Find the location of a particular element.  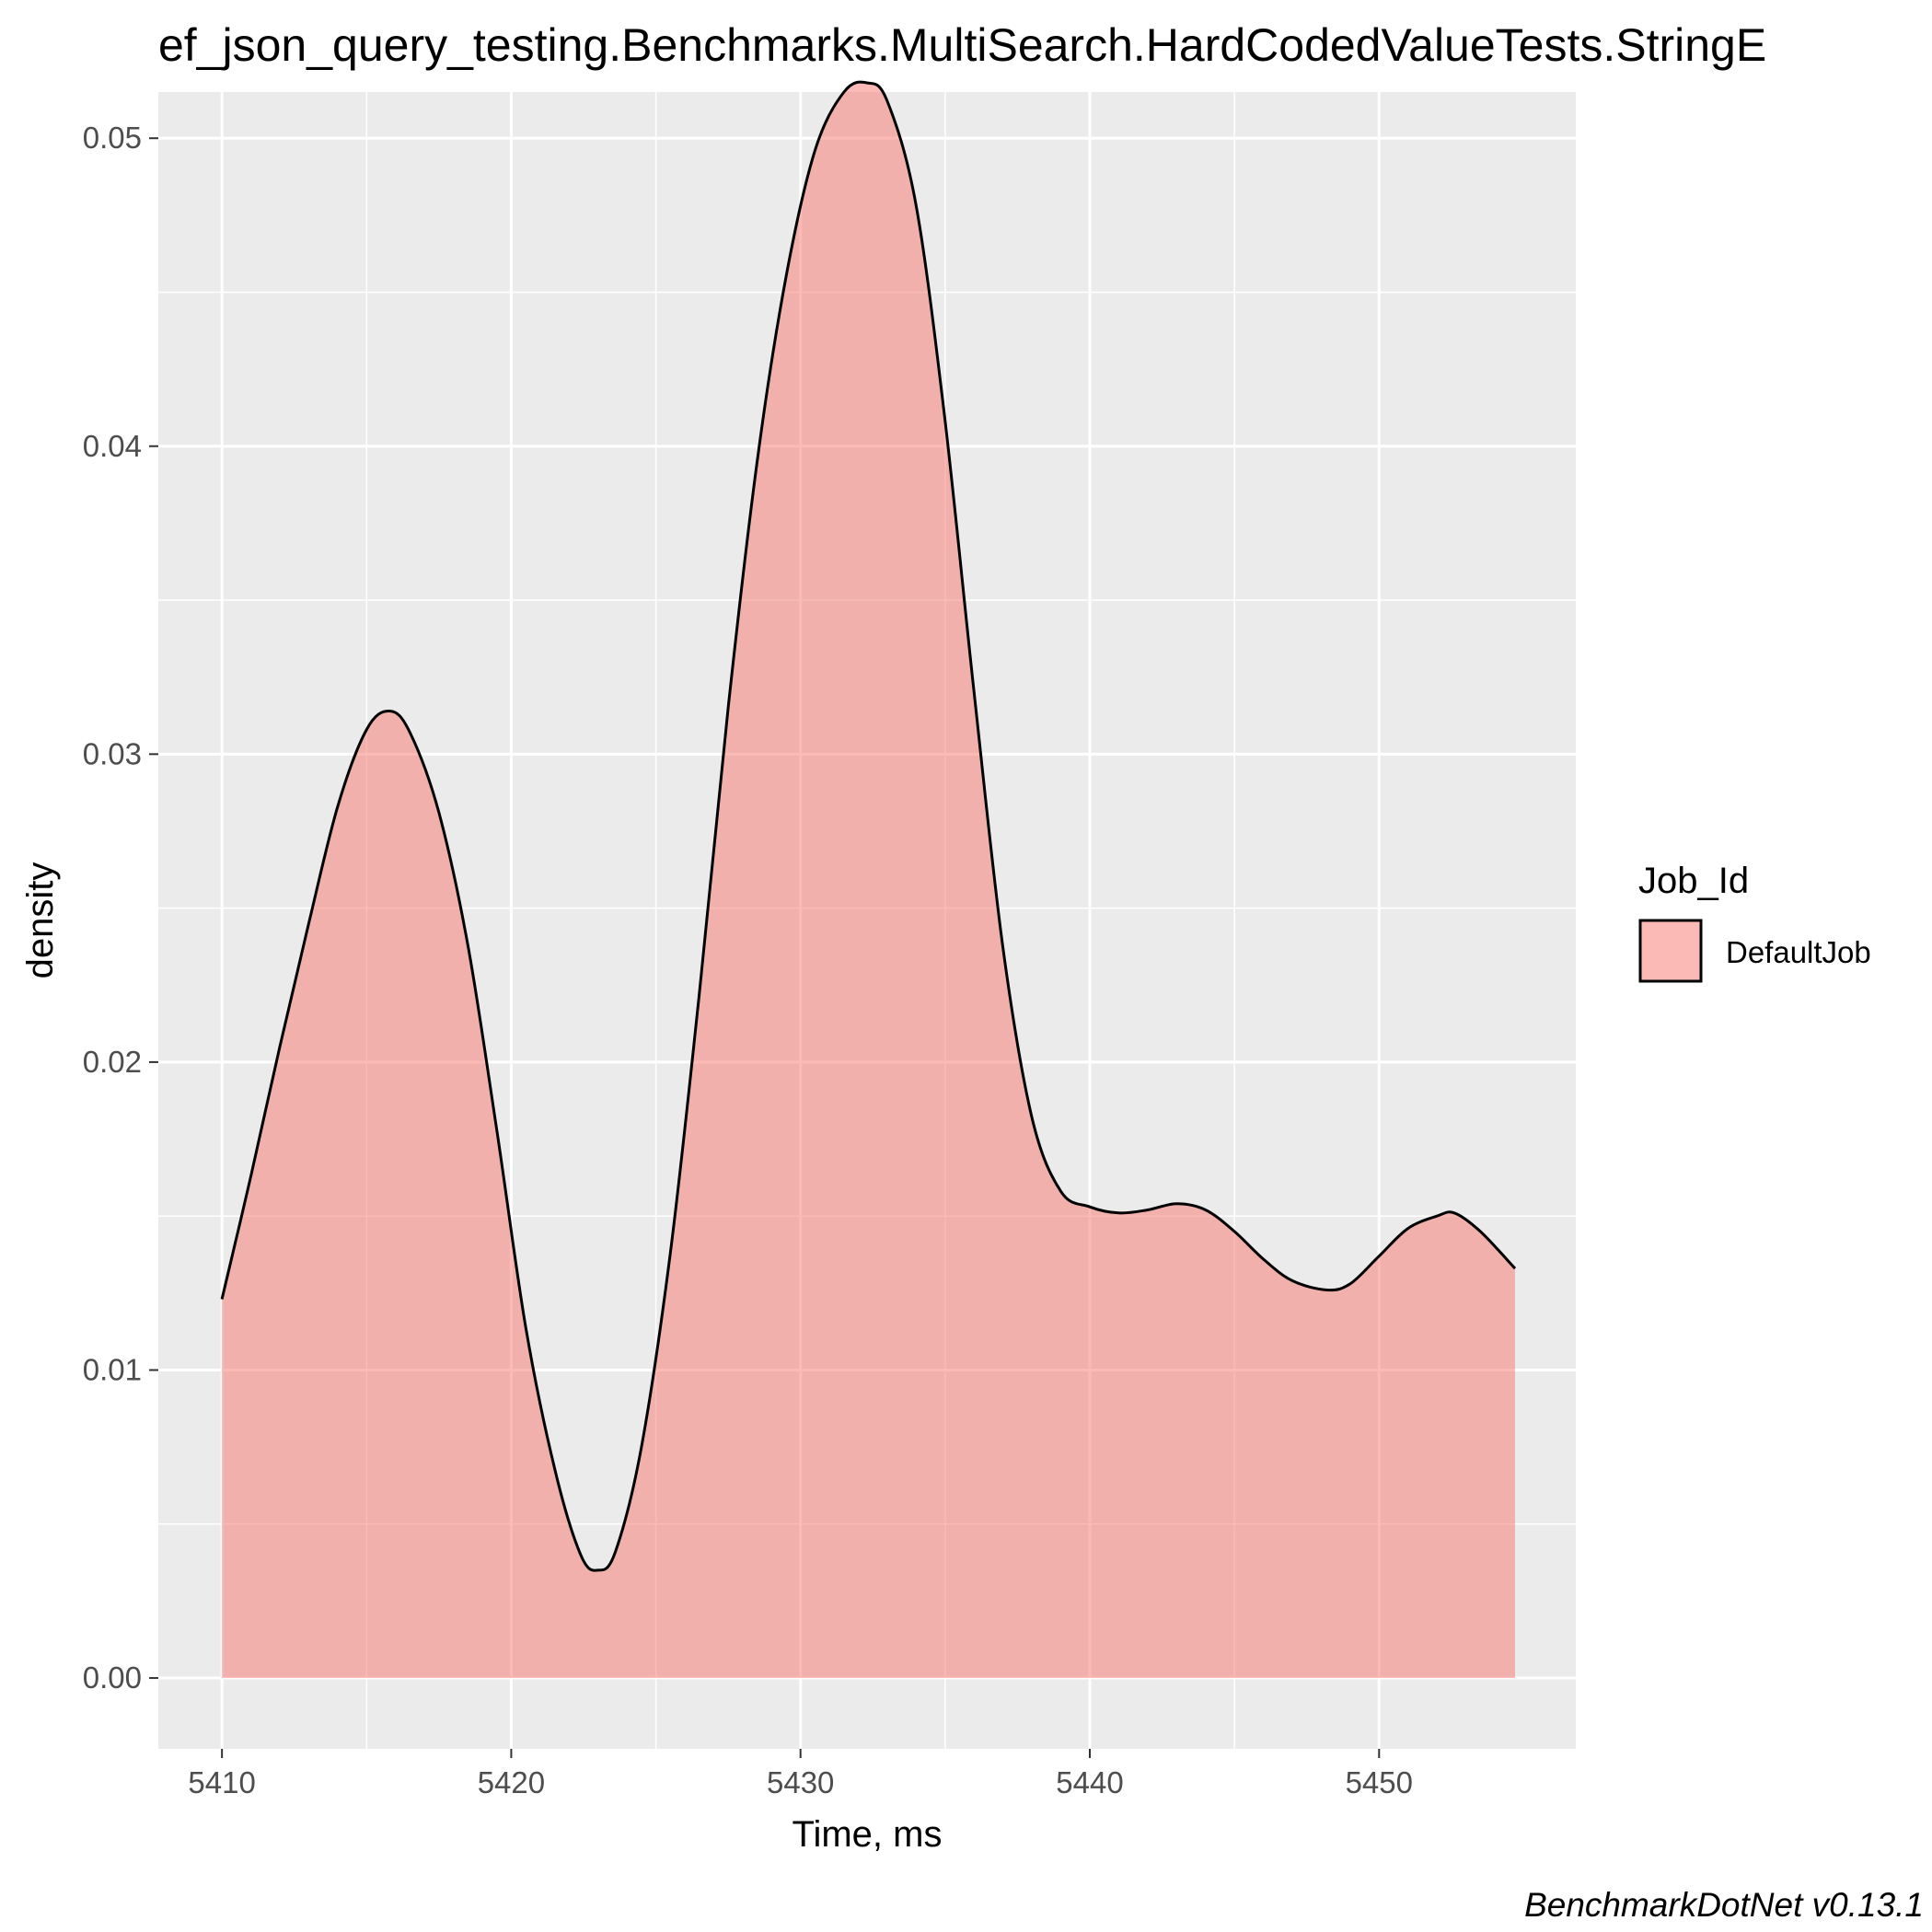

legend-title: Job_Id is located at coordinates (1694, 881).